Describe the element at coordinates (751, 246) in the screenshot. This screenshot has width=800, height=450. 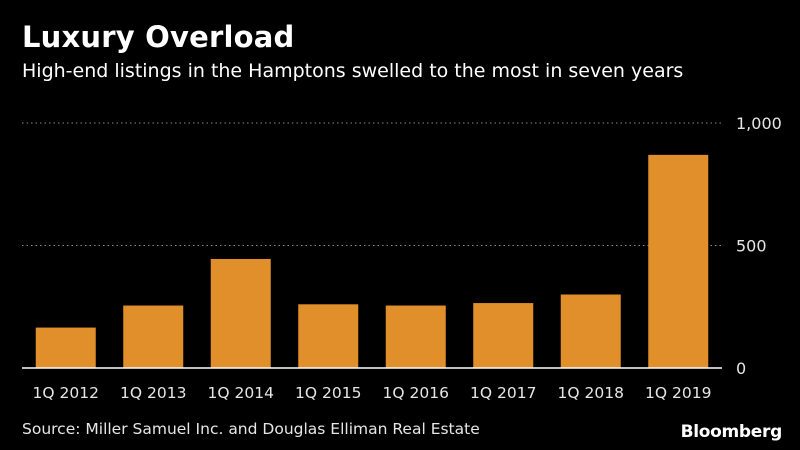
I see `y-tick-label: 500` at that location.